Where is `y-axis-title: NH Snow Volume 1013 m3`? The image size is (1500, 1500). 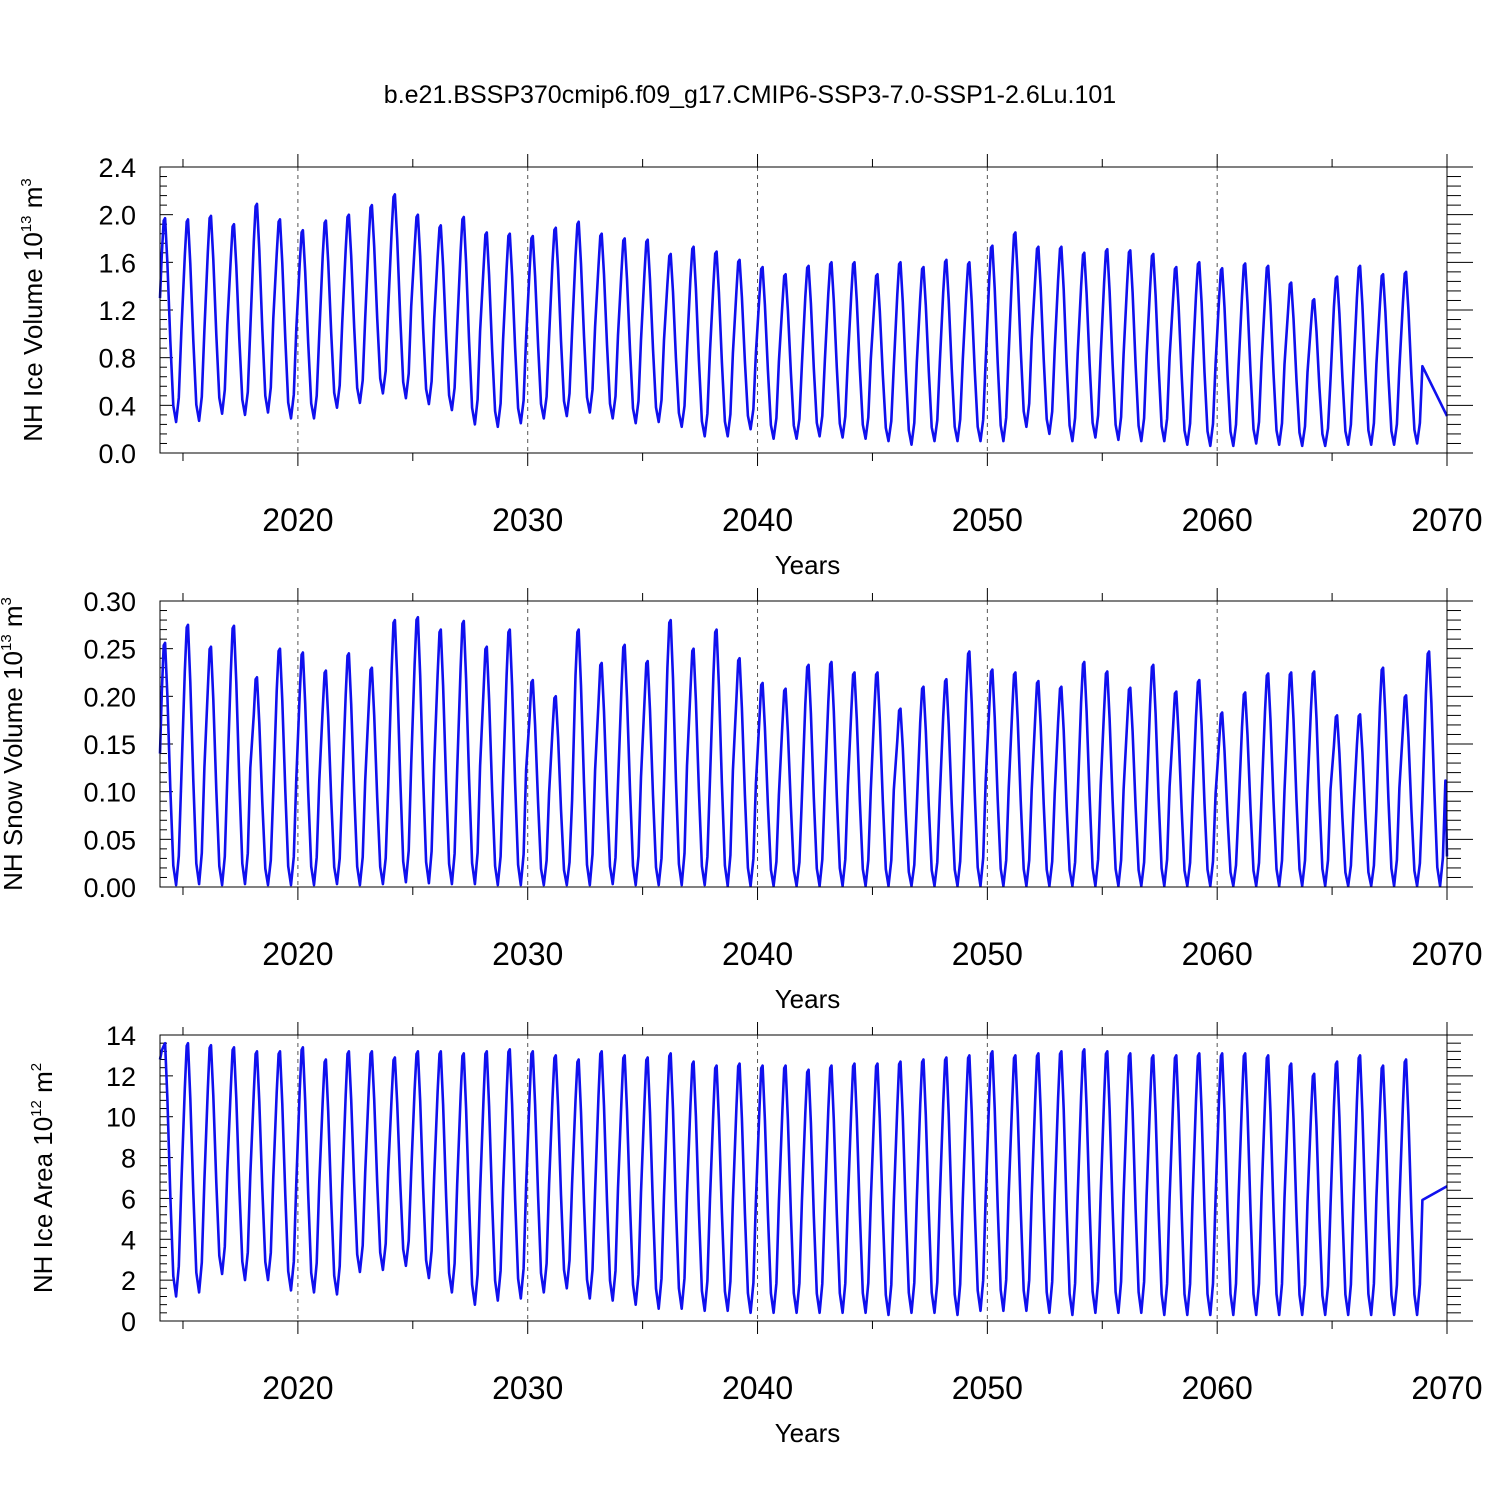
y-axis-title: NH Snow Volume 1013 m3 is located at coordinates (14, 744).